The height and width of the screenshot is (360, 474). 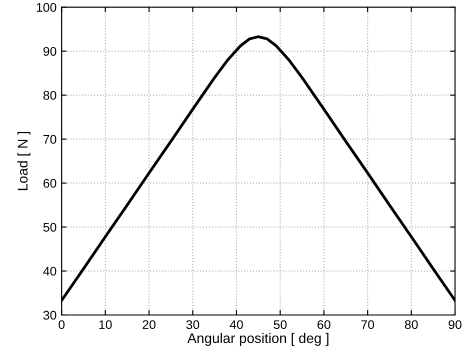 I want to click on x-tick-label: 10, so click(x=105, y=325).